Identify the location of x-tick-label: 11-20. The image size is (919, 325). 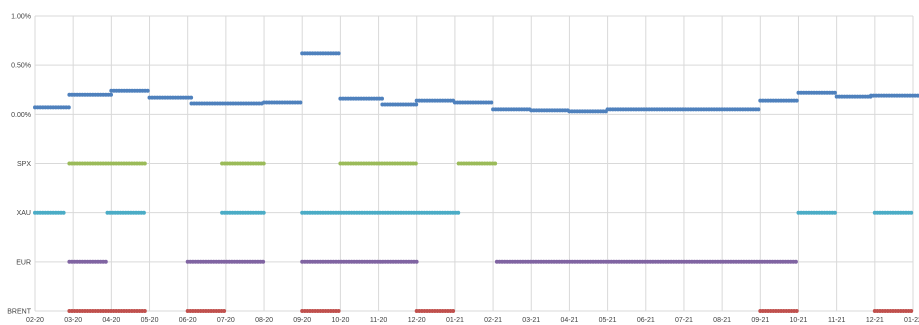
(378, 320).